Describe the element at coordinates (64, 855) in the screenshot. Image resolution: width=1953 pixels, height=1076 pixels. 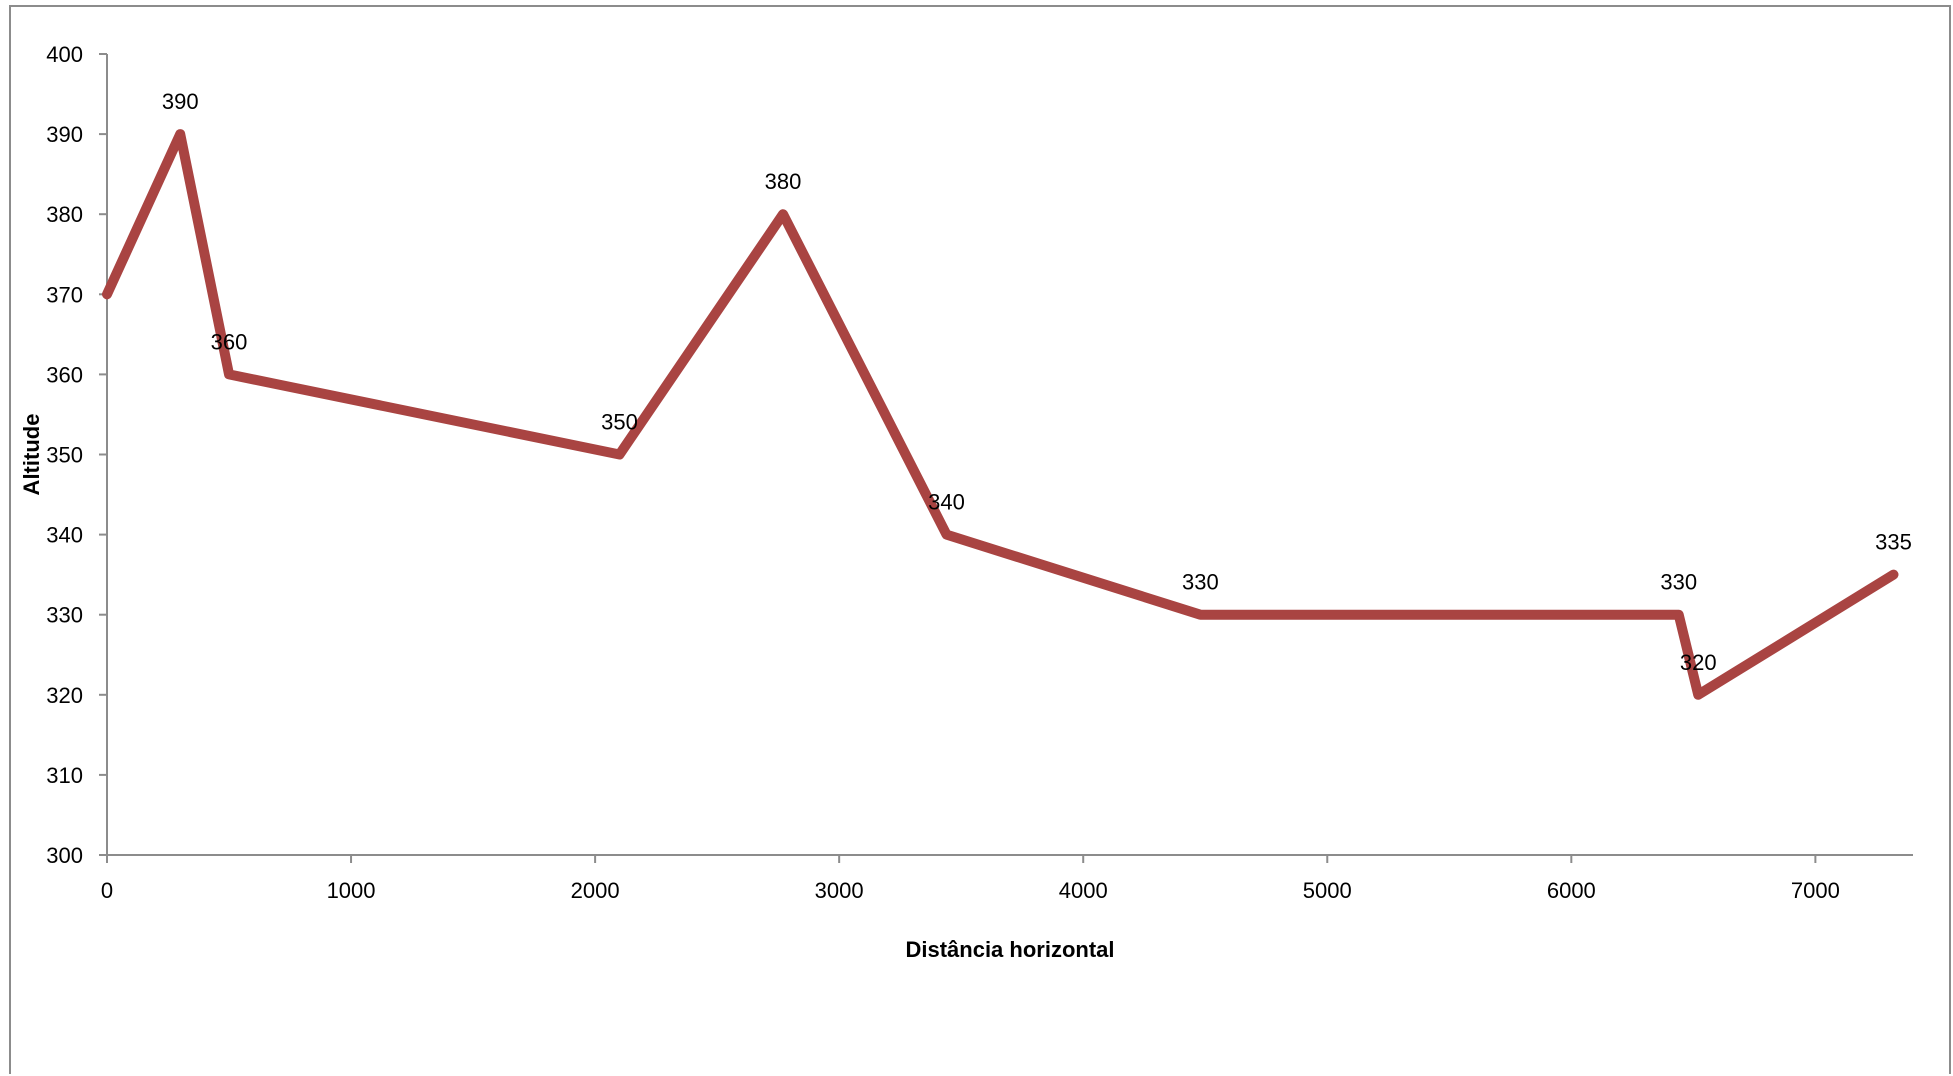
I see `y-tick-label: 300` at that location.